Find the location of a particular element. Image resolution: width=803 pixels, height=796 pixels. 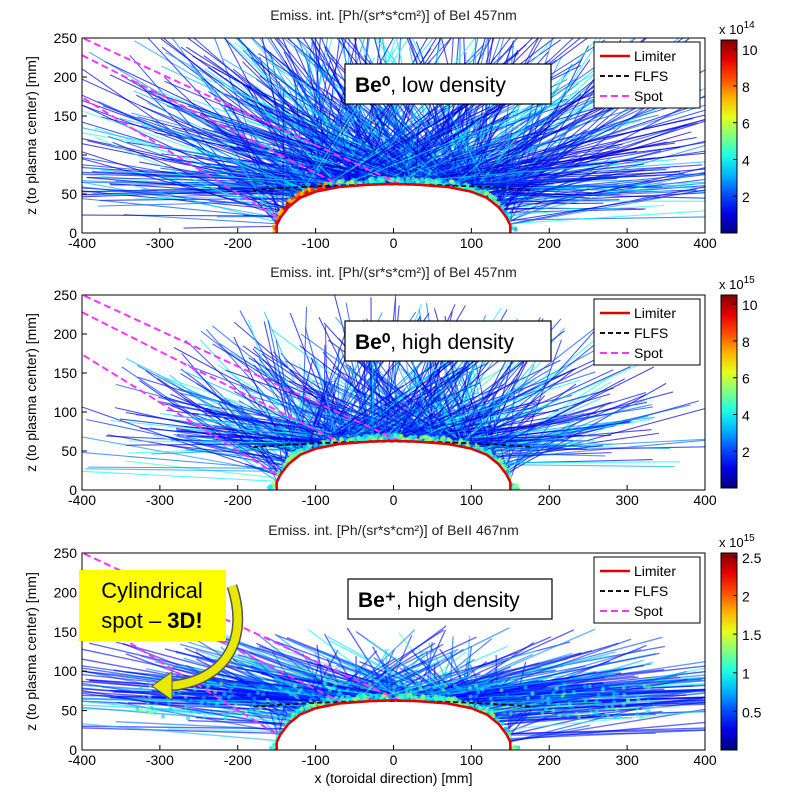

y-tick-label: 150 is located at coordinates (66, 632).